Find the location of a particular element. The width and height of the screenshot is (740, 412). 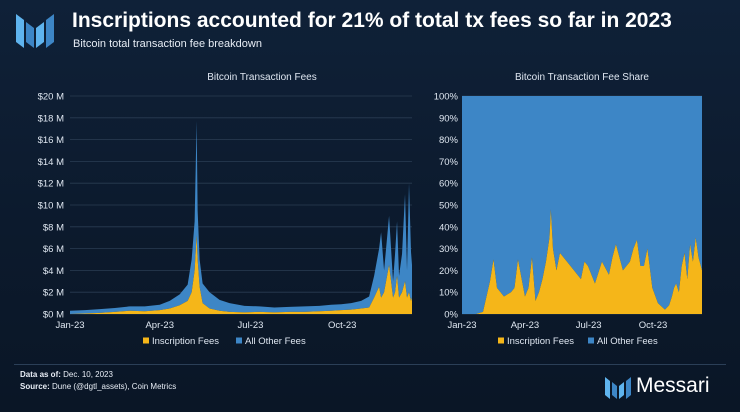

fees-legend-label: All Other Fees is located at coordinates (275, 341).